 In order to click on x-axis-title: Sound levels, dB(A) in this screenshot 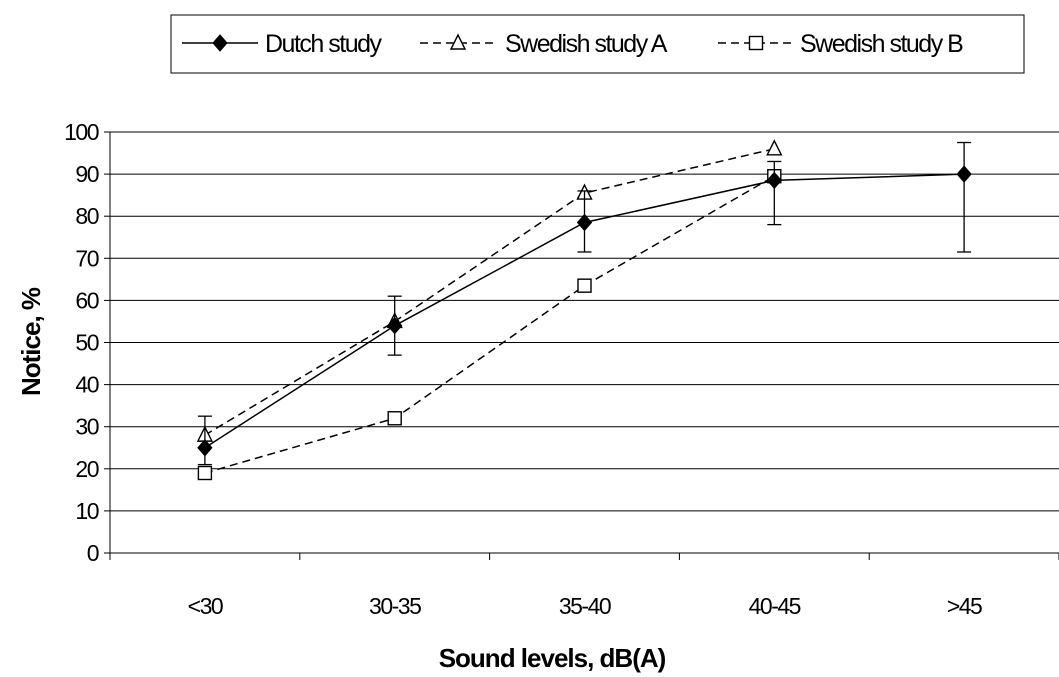, I will do `click(552, 658)`.